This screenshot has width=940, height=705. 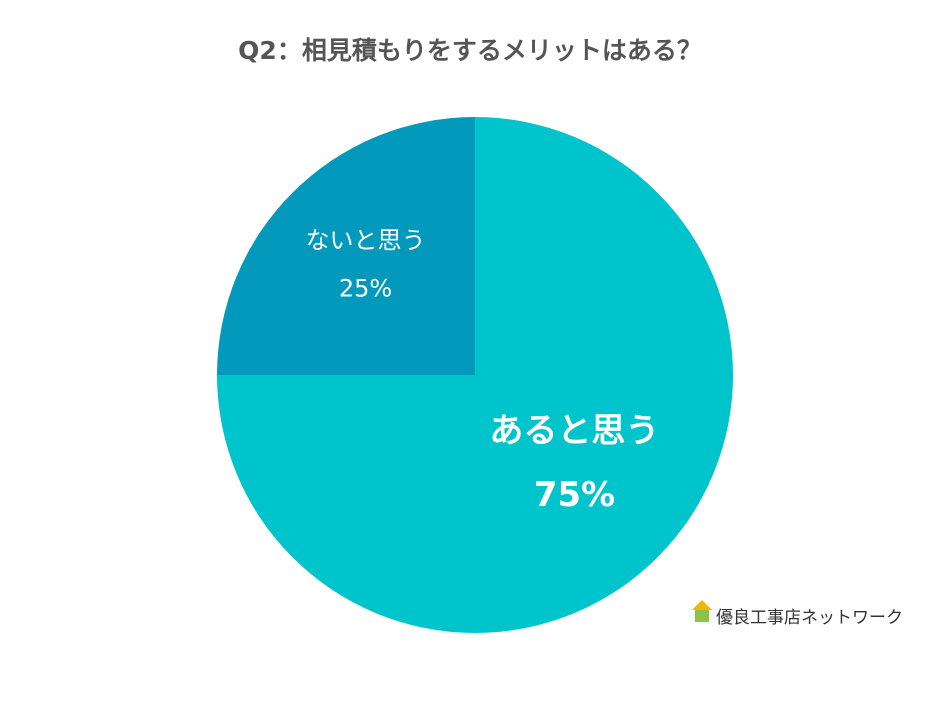 What do you see at coordinates (702, 605) in the screenshot?
I see `logo-roof` at bounding box center [702, 605].